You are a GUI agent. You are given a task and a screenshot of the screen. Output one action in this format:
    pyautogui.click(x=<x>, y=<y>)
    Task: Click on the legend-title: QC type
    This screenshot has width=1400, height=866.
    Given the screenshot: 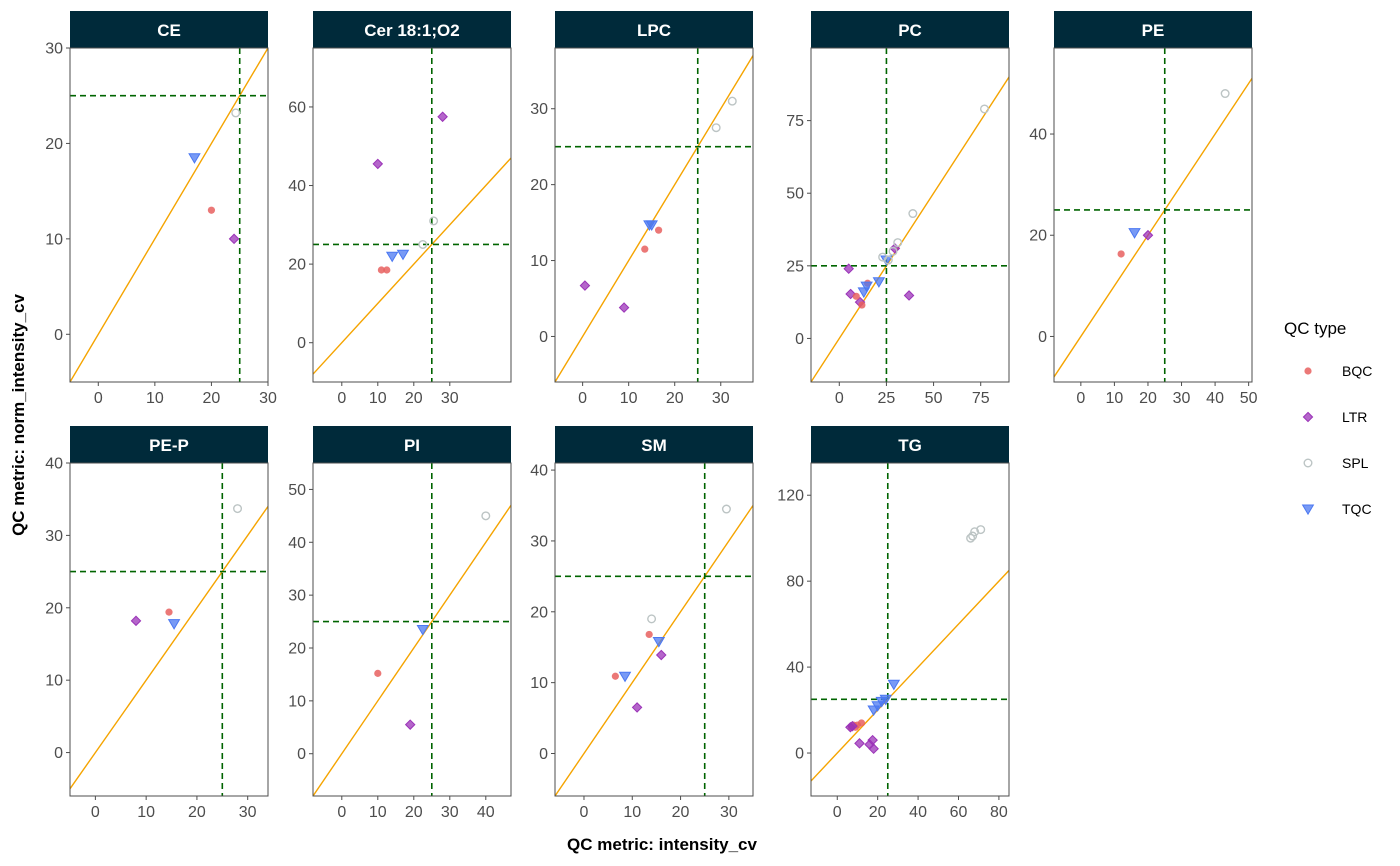 What is the action you would take?
    pyautogui.click(x=1315, y=328)
    